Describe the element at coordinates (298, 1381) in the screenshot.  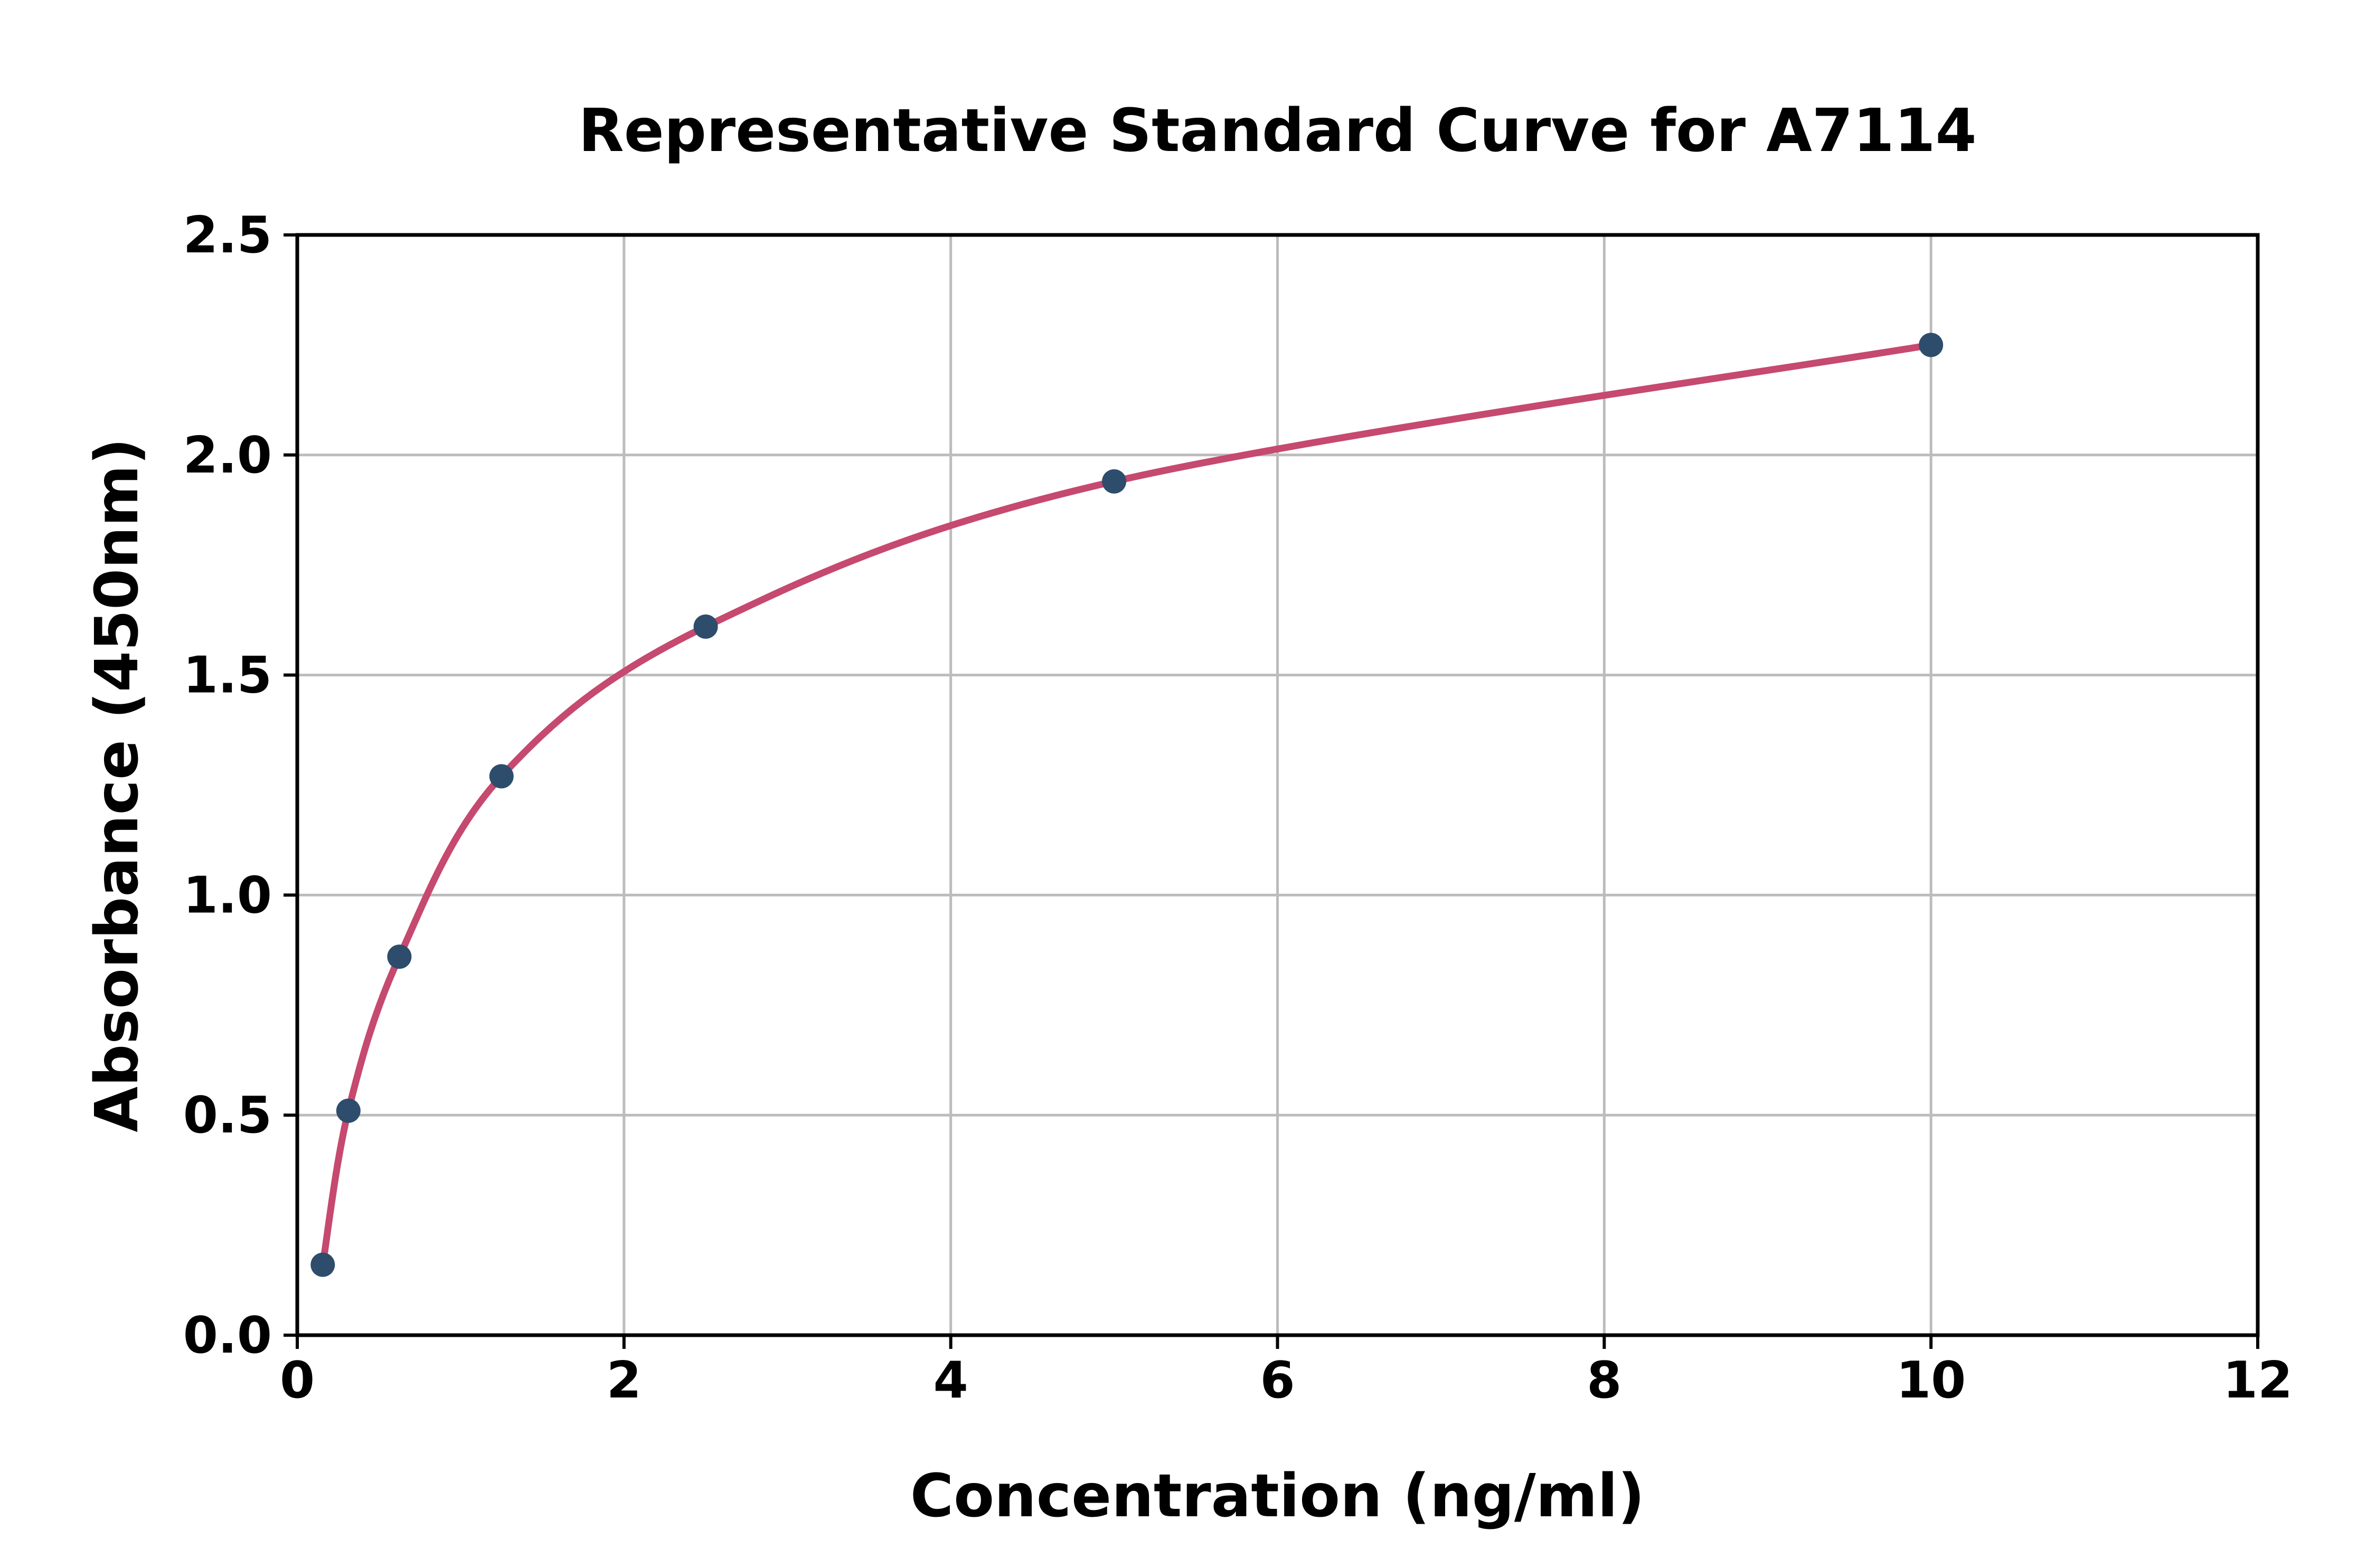
I see `x-tick-label: 0` at that location.